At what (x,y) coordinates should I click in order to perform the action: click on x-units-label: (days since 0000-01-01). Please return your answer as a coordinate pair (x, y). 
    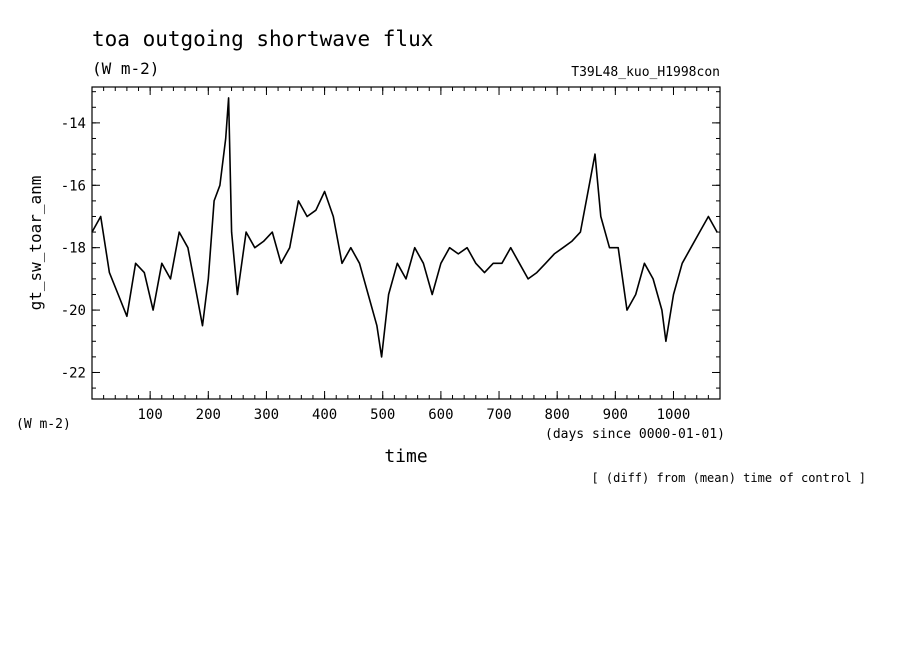
    Looking at the image, I should click on (635, 434).